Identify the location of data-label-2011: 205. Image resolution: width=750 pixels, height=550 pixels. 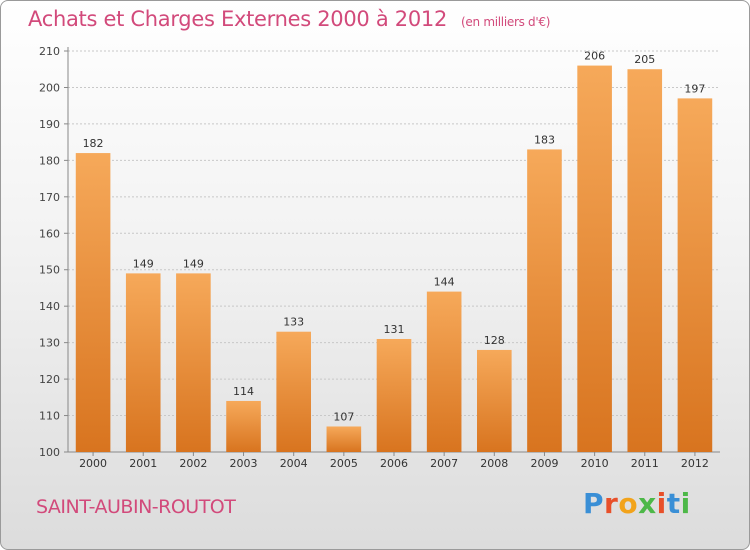
(644, 59).